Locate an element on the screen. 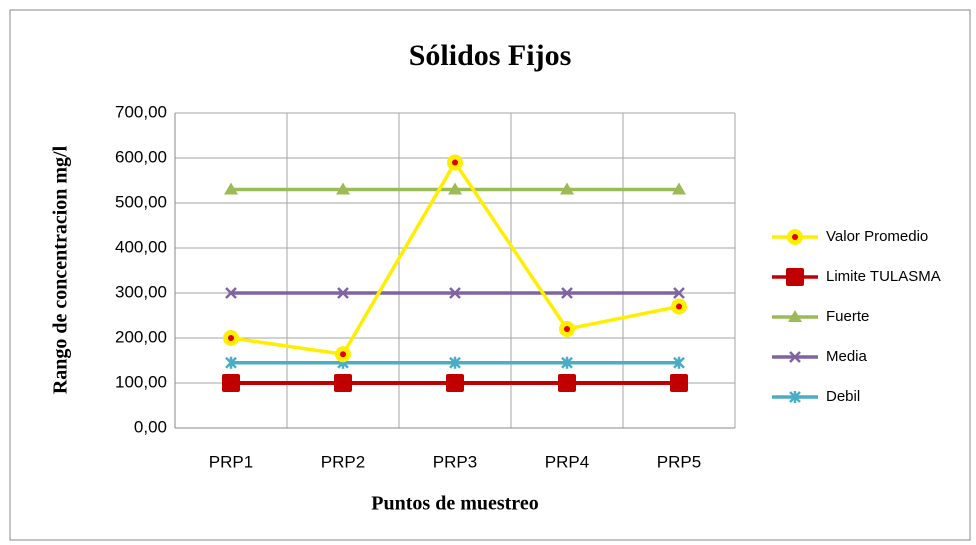  x-tick-label: PRP2 is located at coordinates (343, 461).